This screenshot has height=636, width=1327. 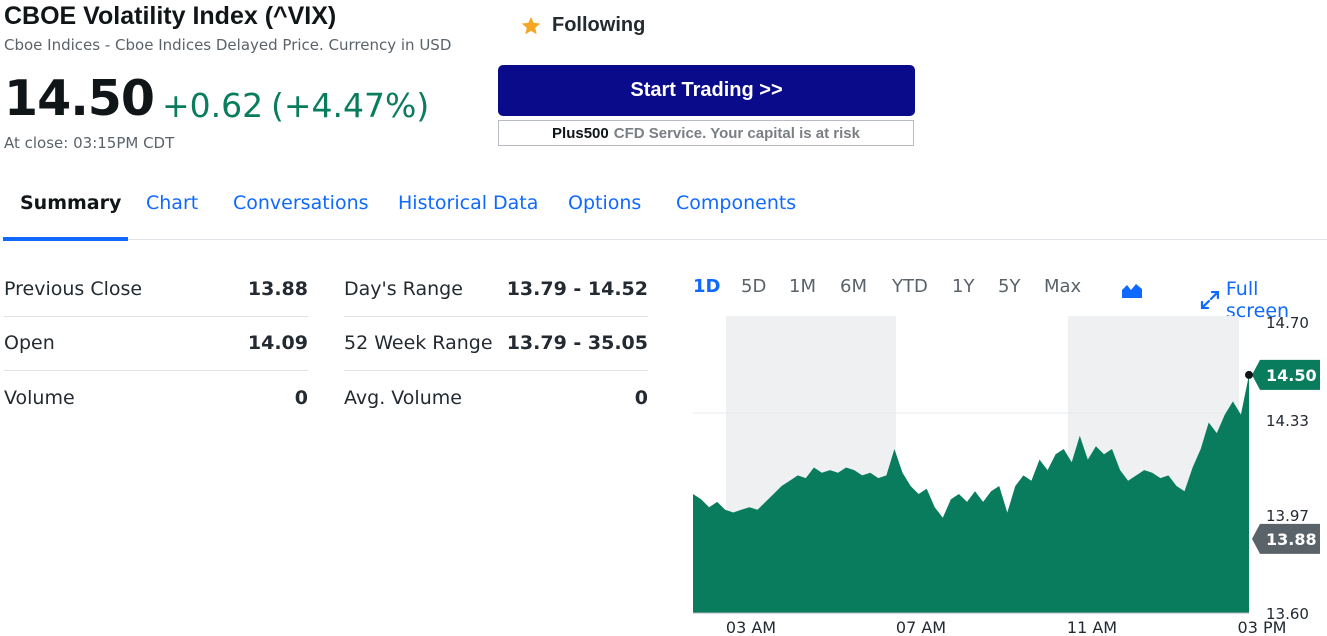 I want to click on range-1d: 1D, so click(x=707, y=286).